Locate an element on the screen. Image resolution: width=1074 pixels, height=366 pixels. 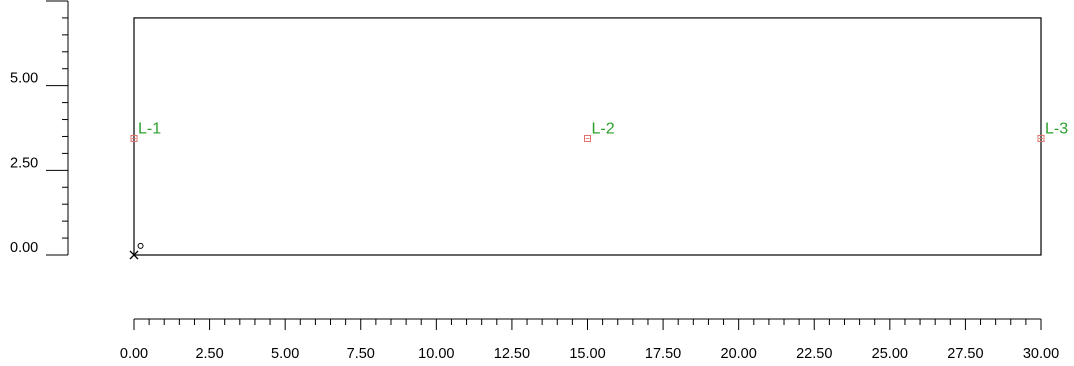
x-tick-label: 0.00 is located at coordinates (134, 354).